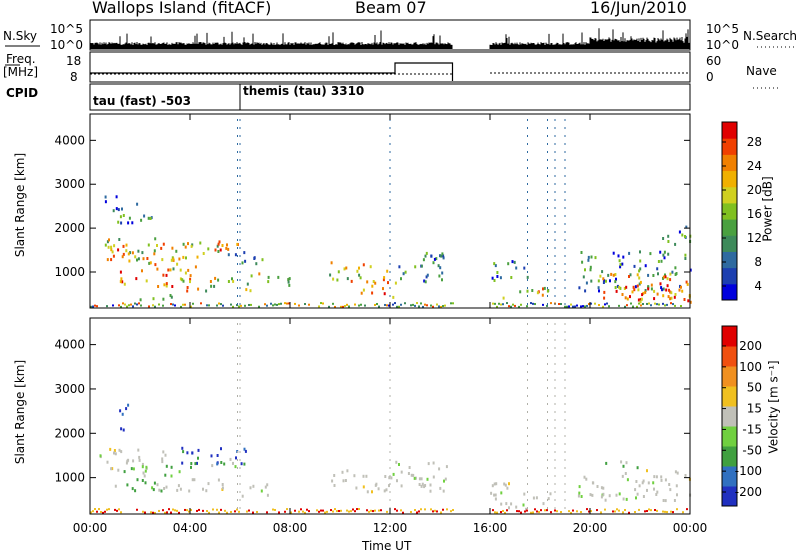 The image size is (800, 554). Describe the element at coordinates (390, 97) in the screenshot. I see `cpid-panel-frame` at that location.